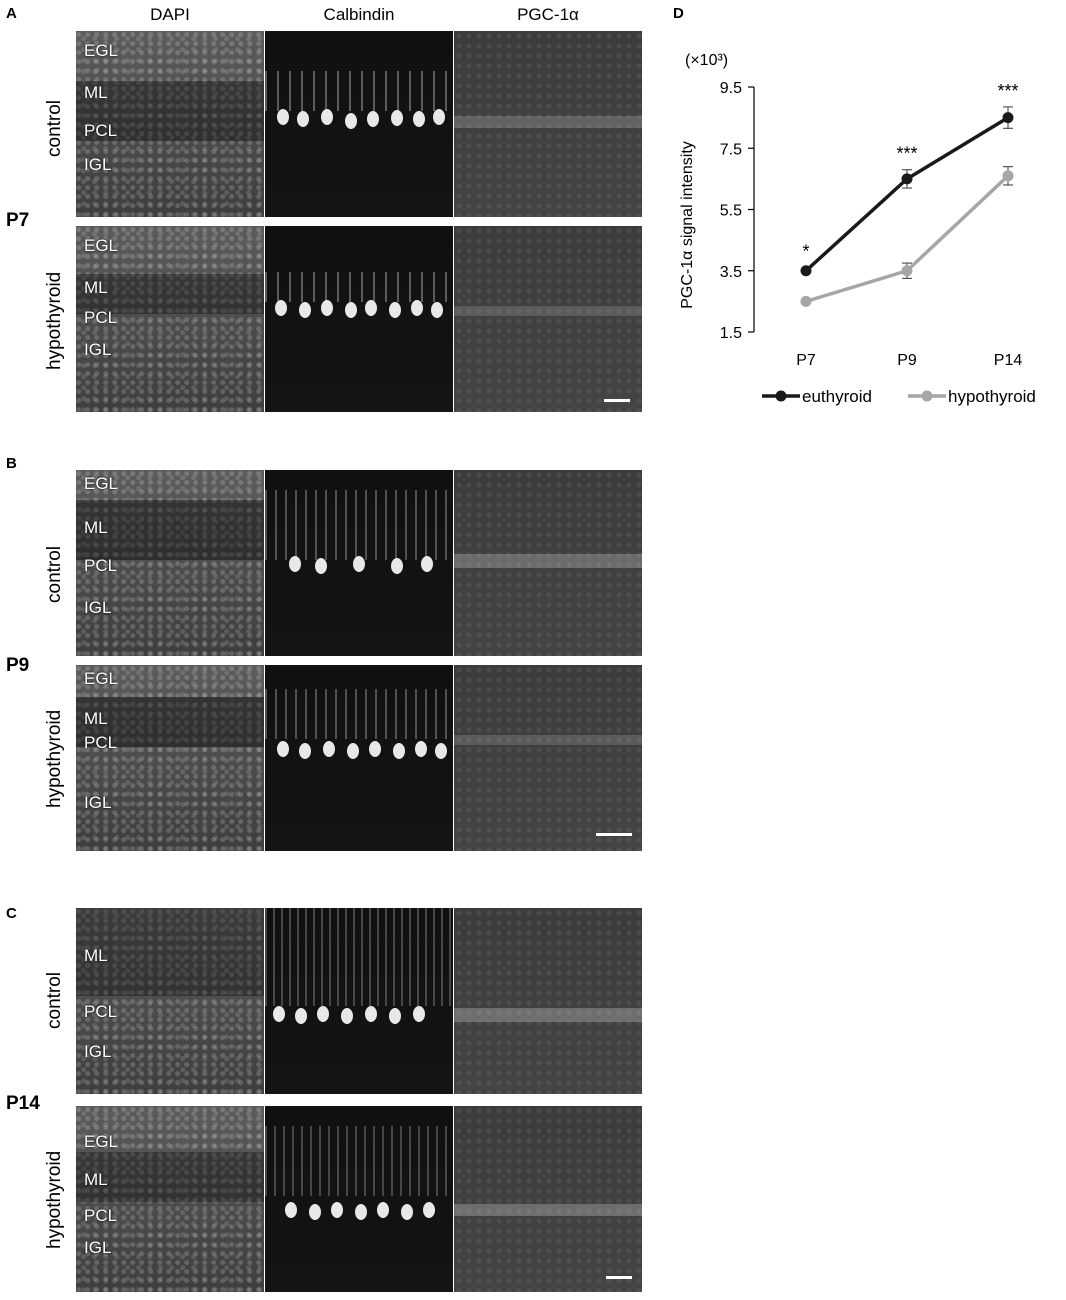  What do you see at coordinates (781, 396) in the screenshot?
I see `legend-marker-euthyroid` at bounding box center [781, 396].